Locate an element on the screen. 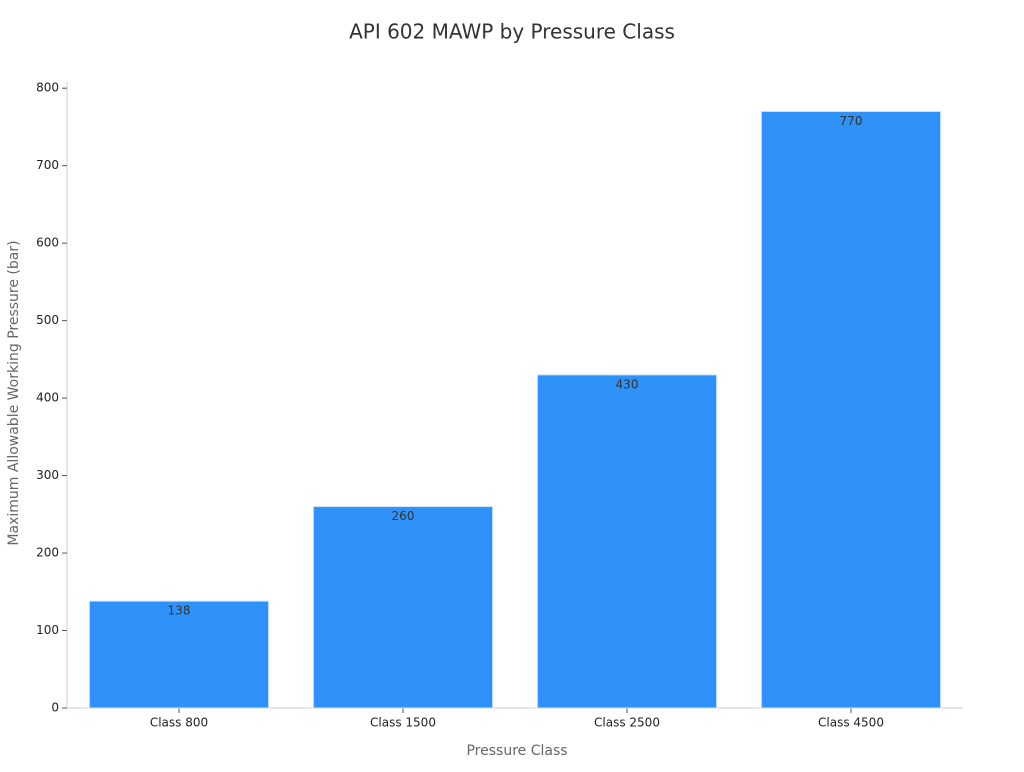 This screenshot has height=772, width=1024. y-tick-label: 400 is located at coordinates (47, 398).